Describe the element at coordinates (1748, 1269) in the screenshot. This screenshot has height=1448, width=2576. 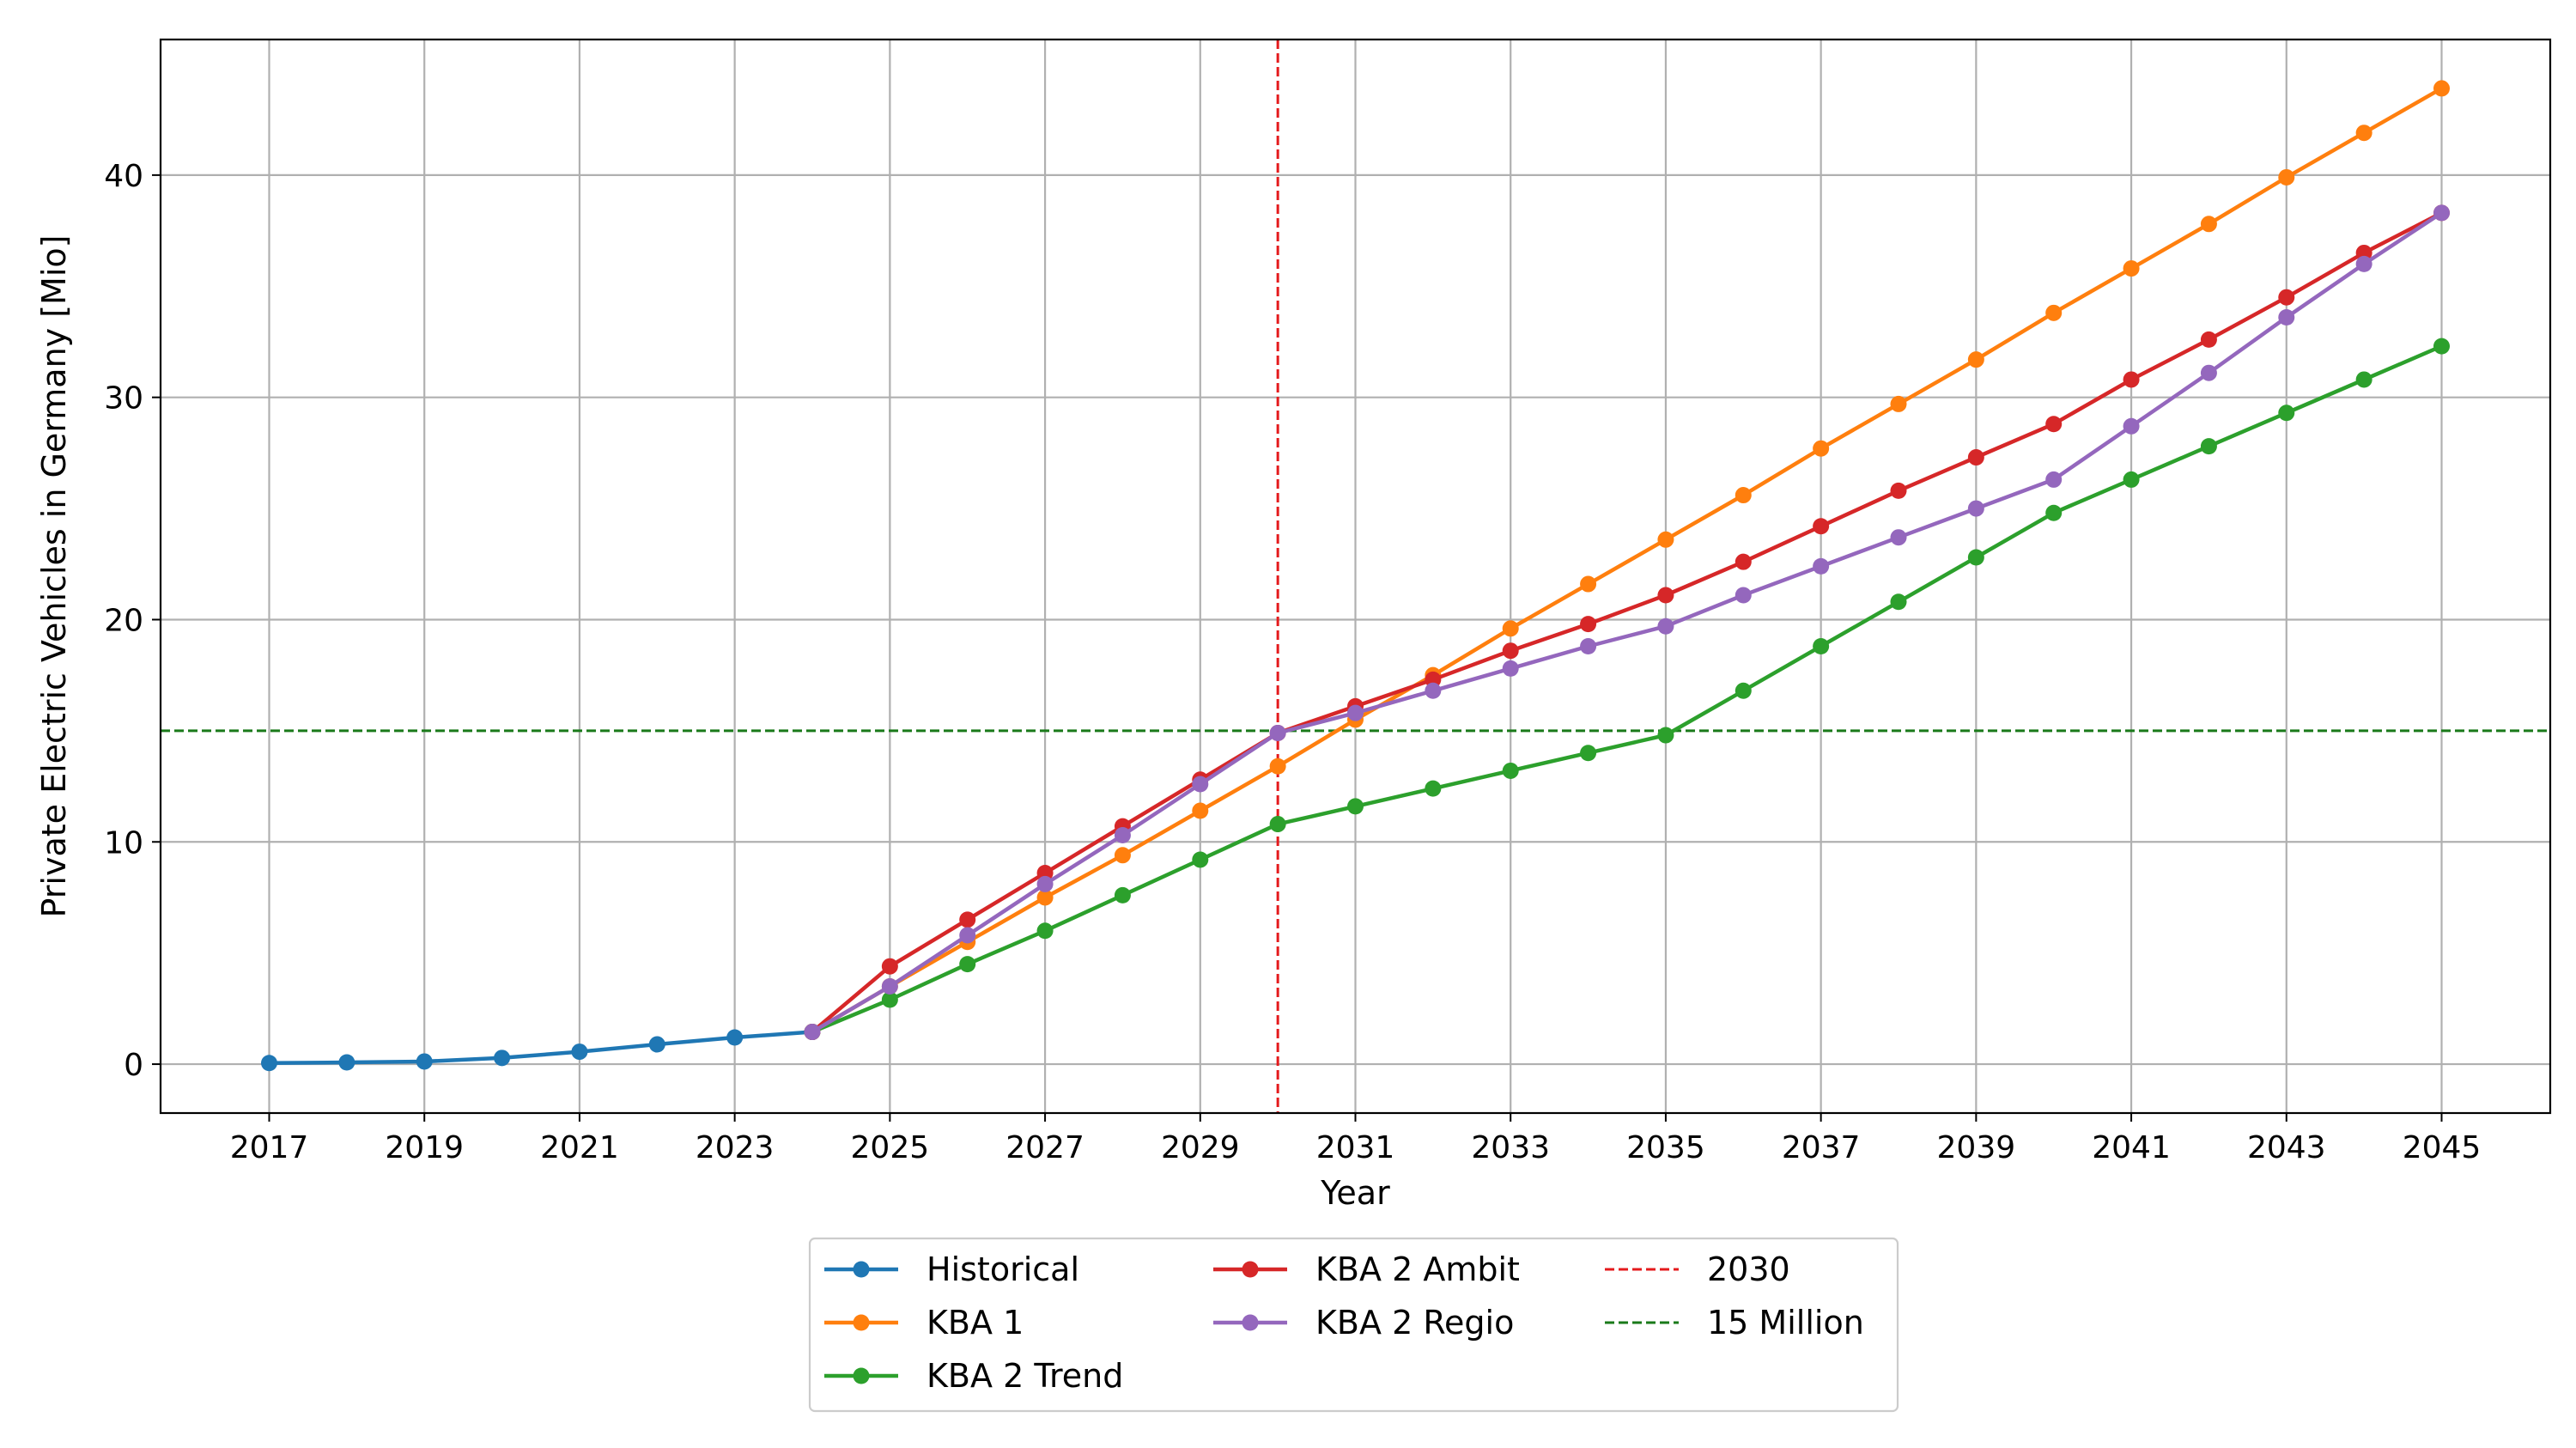
I see `legend-label: 2030` at that location.